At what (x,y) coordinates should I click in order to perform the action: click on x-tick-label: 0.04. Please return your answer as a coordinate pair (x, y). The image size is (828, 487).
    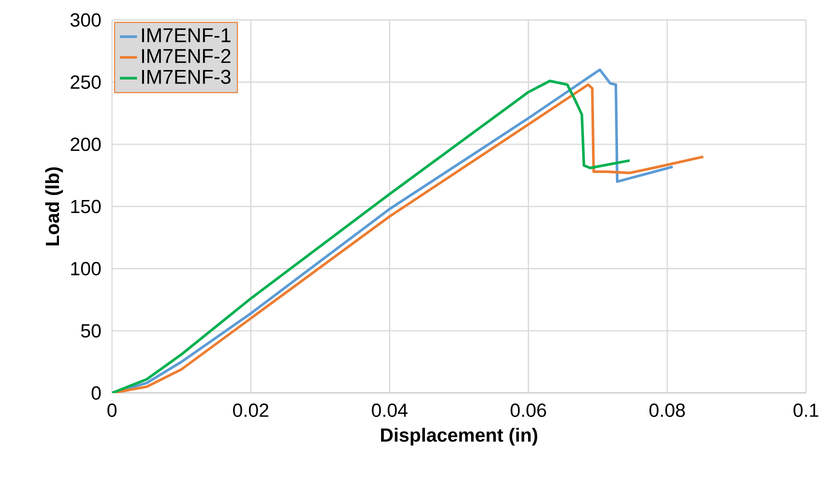
    Looking at the image, I should click on (390, 410).